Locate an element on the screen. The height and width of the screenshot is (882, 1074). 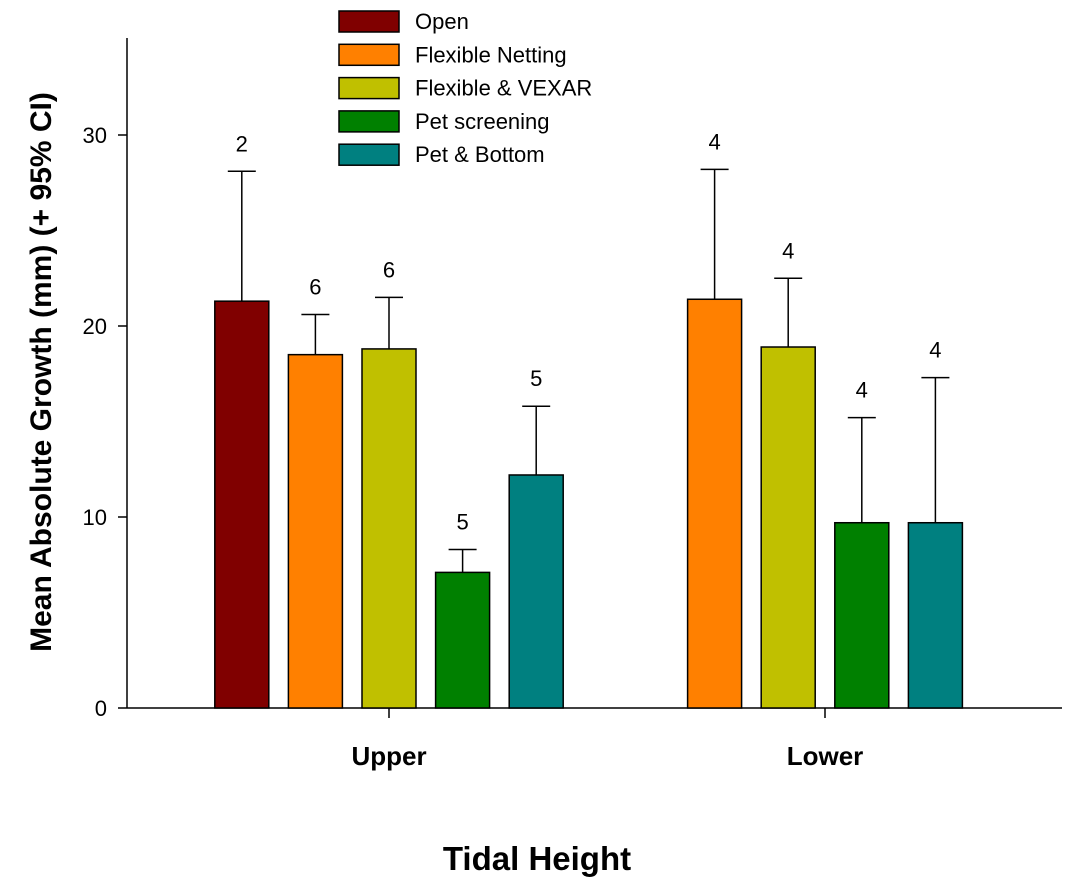
y-tick-label: 0 is located at coordinates (101, 708).